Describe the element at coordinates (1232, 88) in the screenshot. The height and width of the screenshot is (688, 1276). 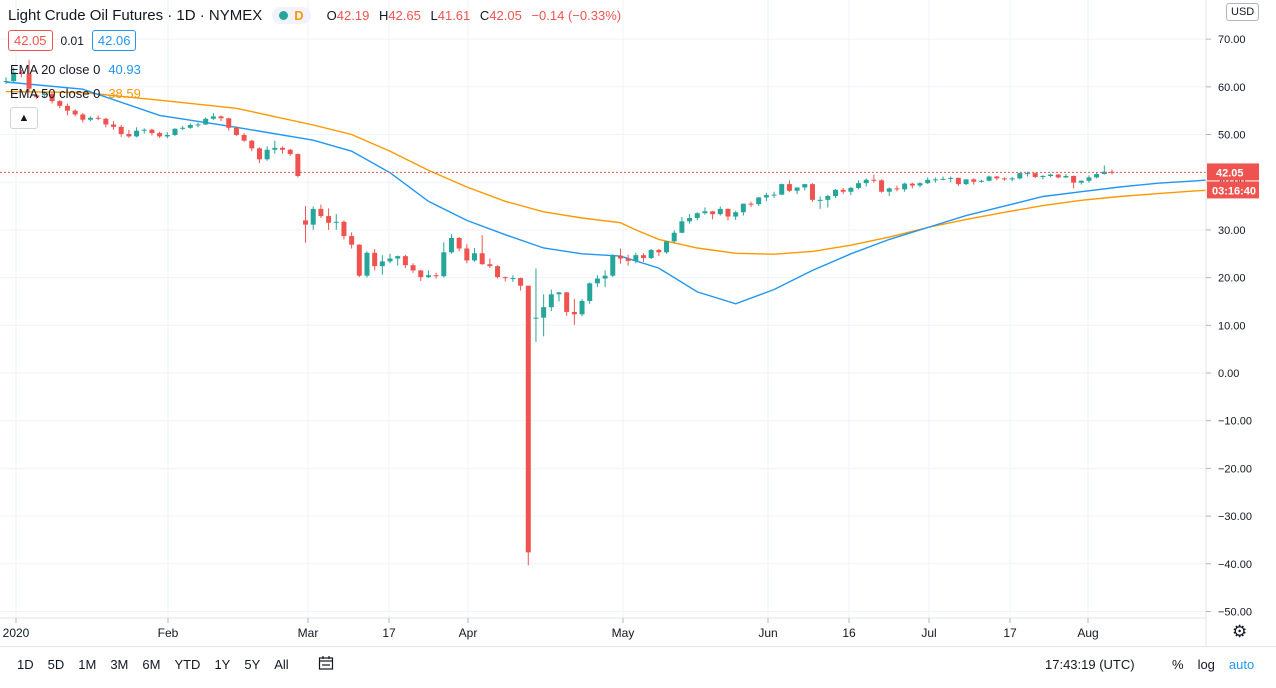
I see `price-tick-label: 60.00` at that location.